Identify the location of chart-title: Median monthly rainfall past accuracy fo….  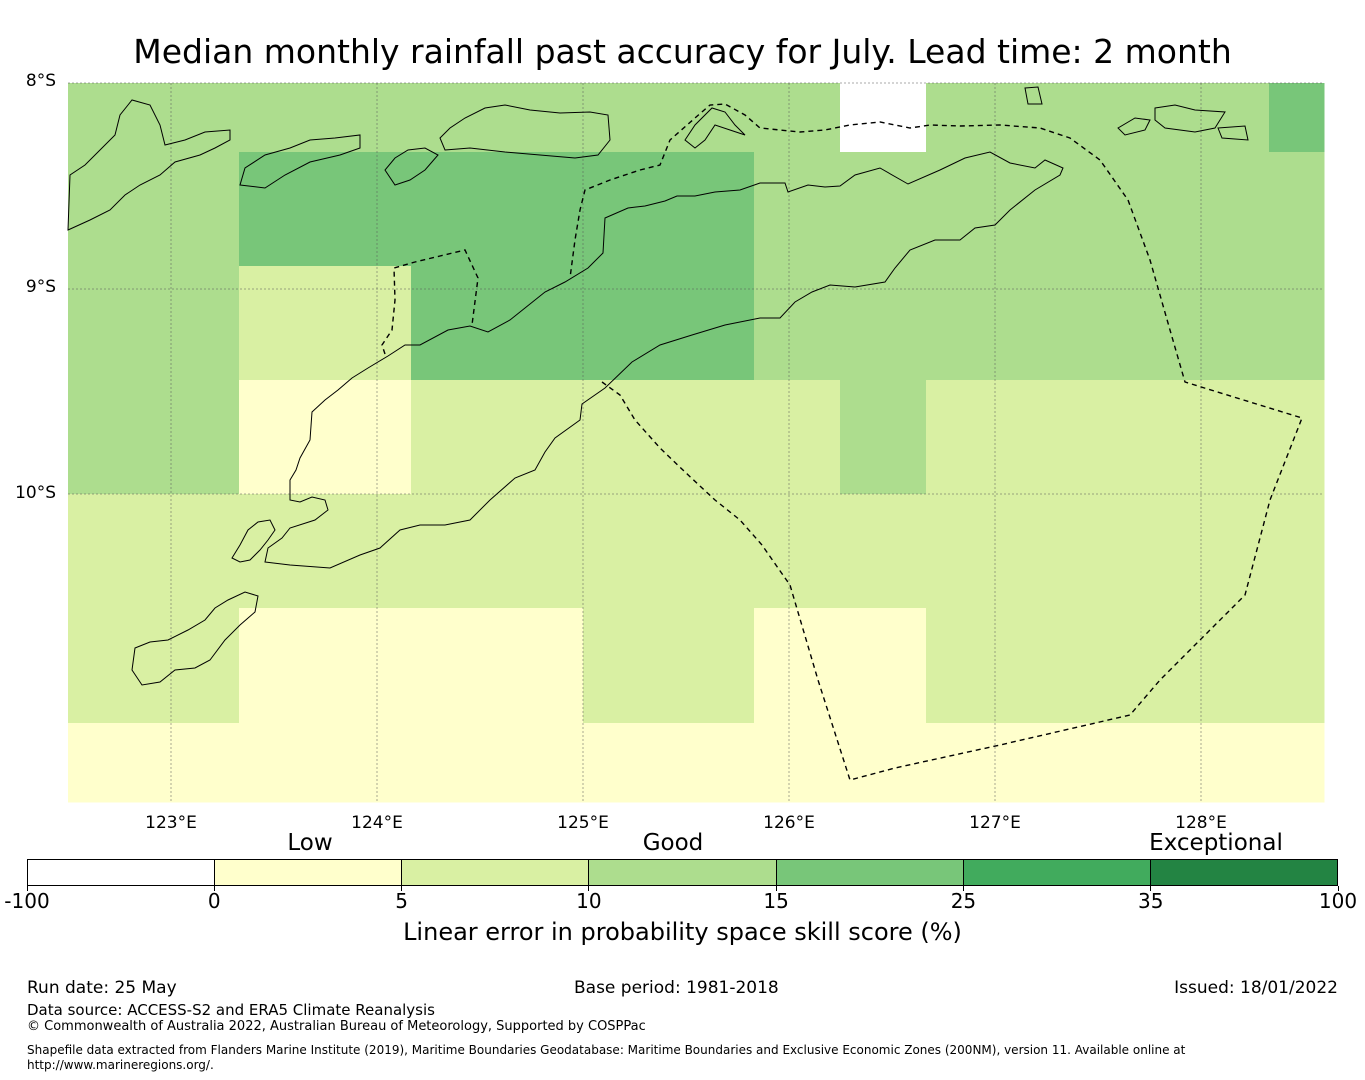
(682, 51).